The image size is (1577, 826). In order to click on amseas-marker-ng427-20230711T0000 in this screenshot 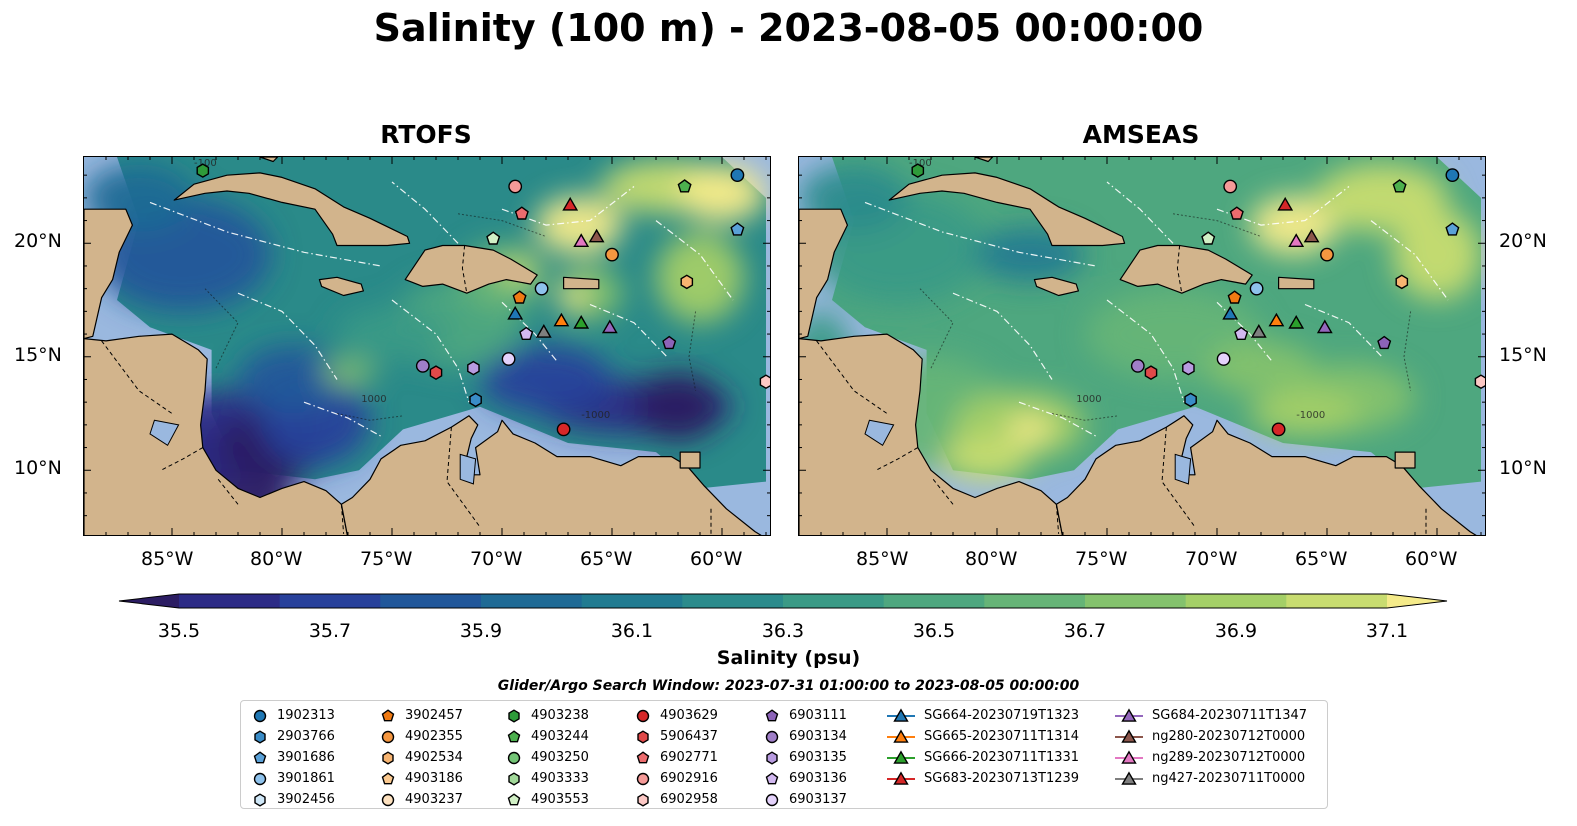, I will do `click(1258, 330)`.